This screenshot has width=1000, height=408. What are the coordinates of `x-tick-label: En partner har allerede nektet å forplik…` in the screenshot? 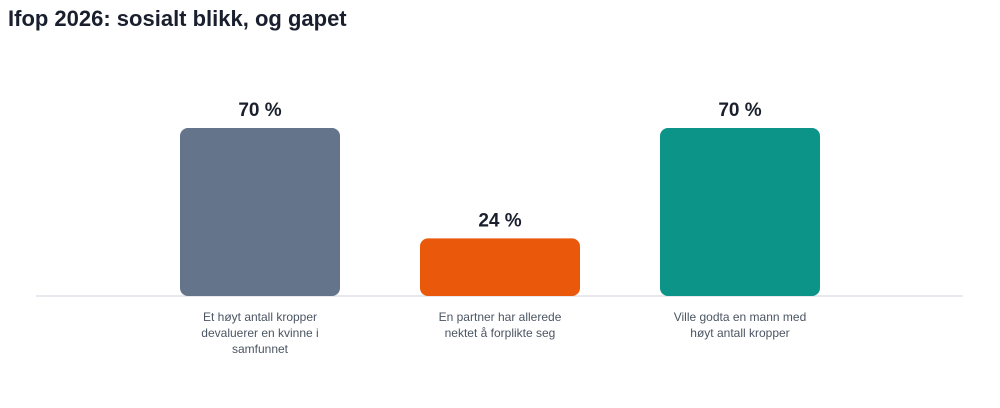 It's located at (500, 325).